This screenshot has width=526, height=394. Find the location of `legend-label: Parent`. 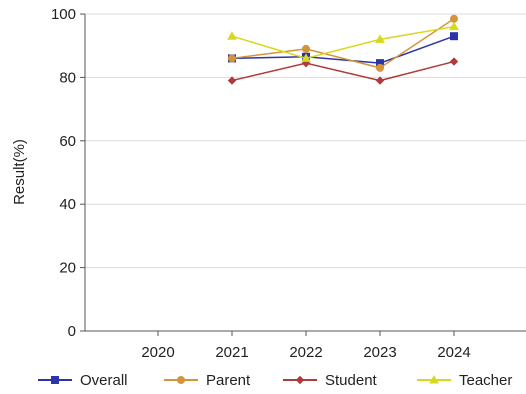

legend-label: Parent is located at coordinates (228, 380).